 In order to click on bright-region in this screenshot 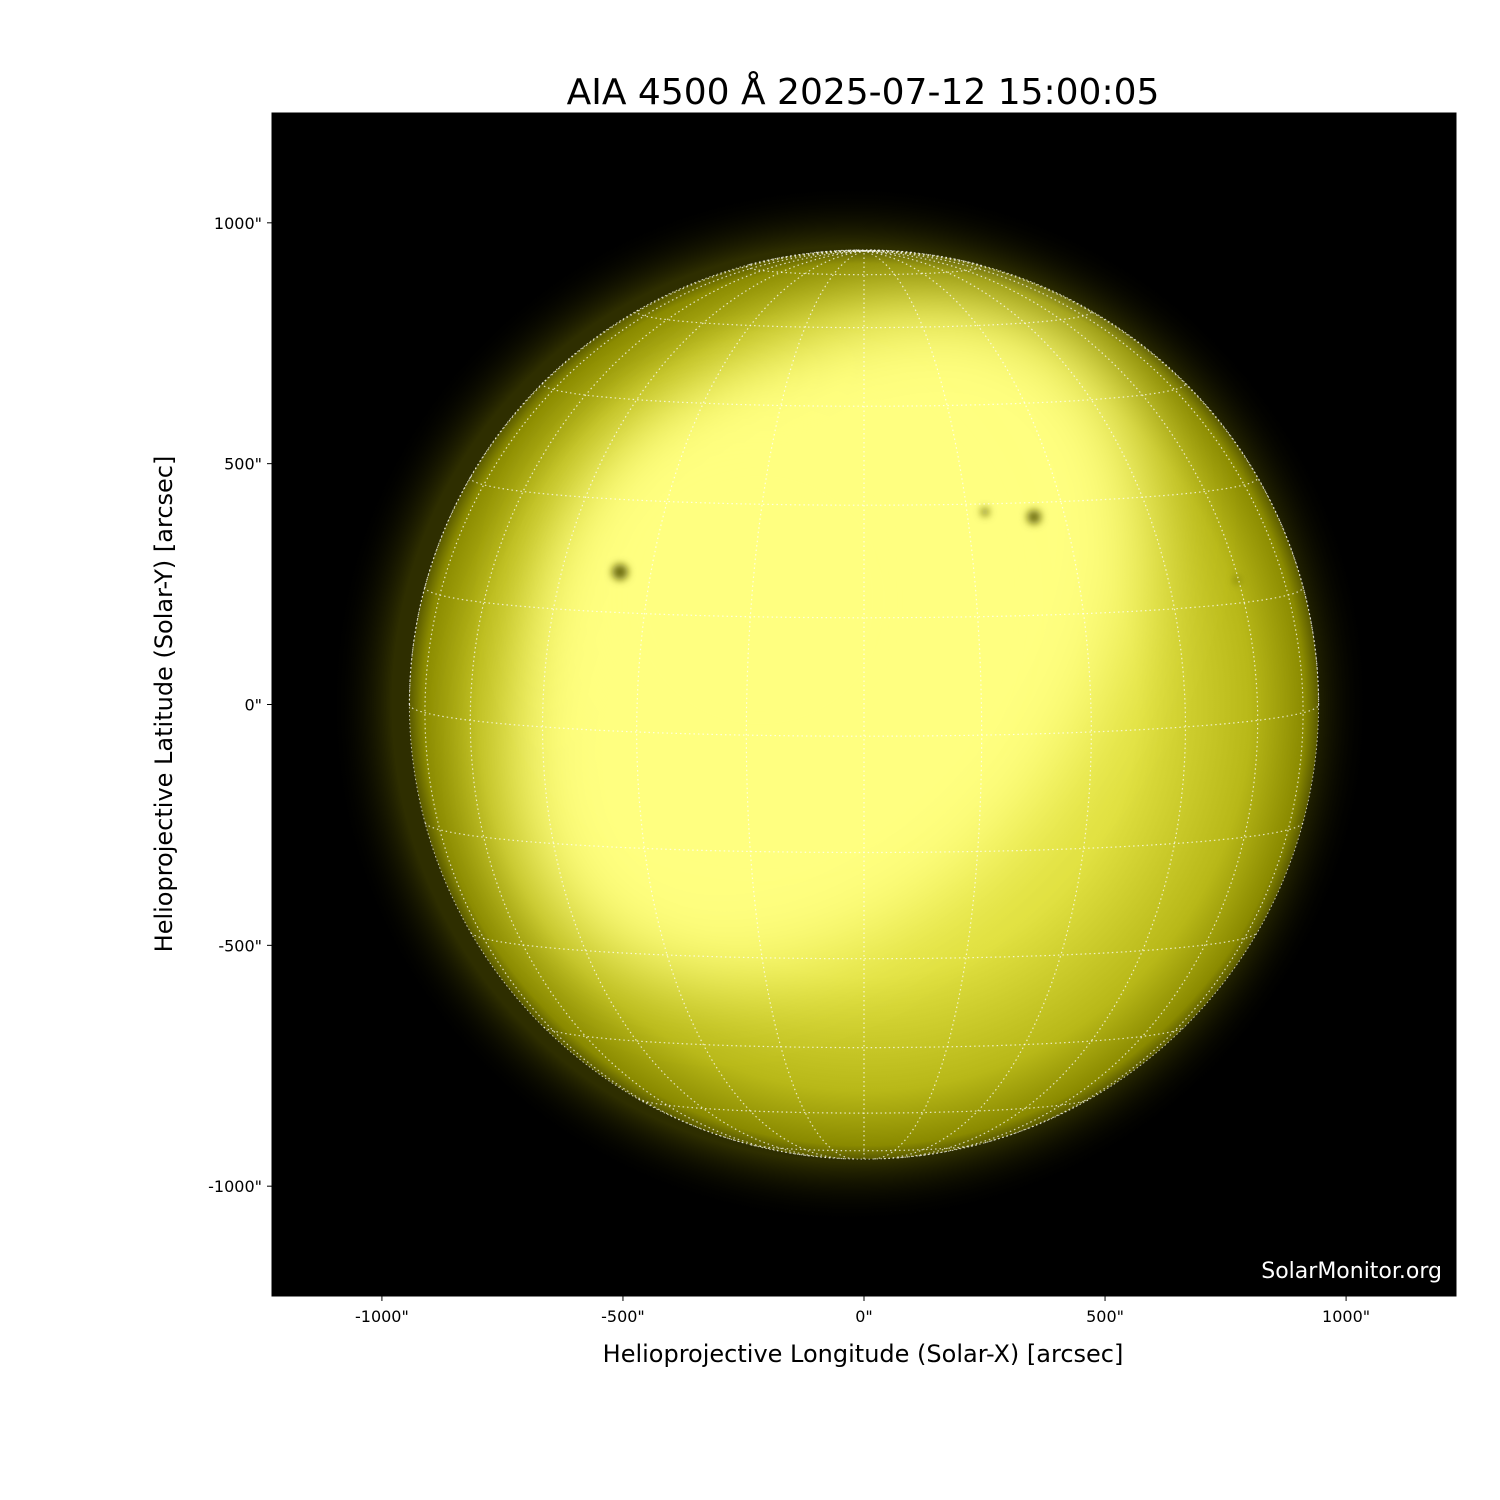, I will do `click(760, 600)`.